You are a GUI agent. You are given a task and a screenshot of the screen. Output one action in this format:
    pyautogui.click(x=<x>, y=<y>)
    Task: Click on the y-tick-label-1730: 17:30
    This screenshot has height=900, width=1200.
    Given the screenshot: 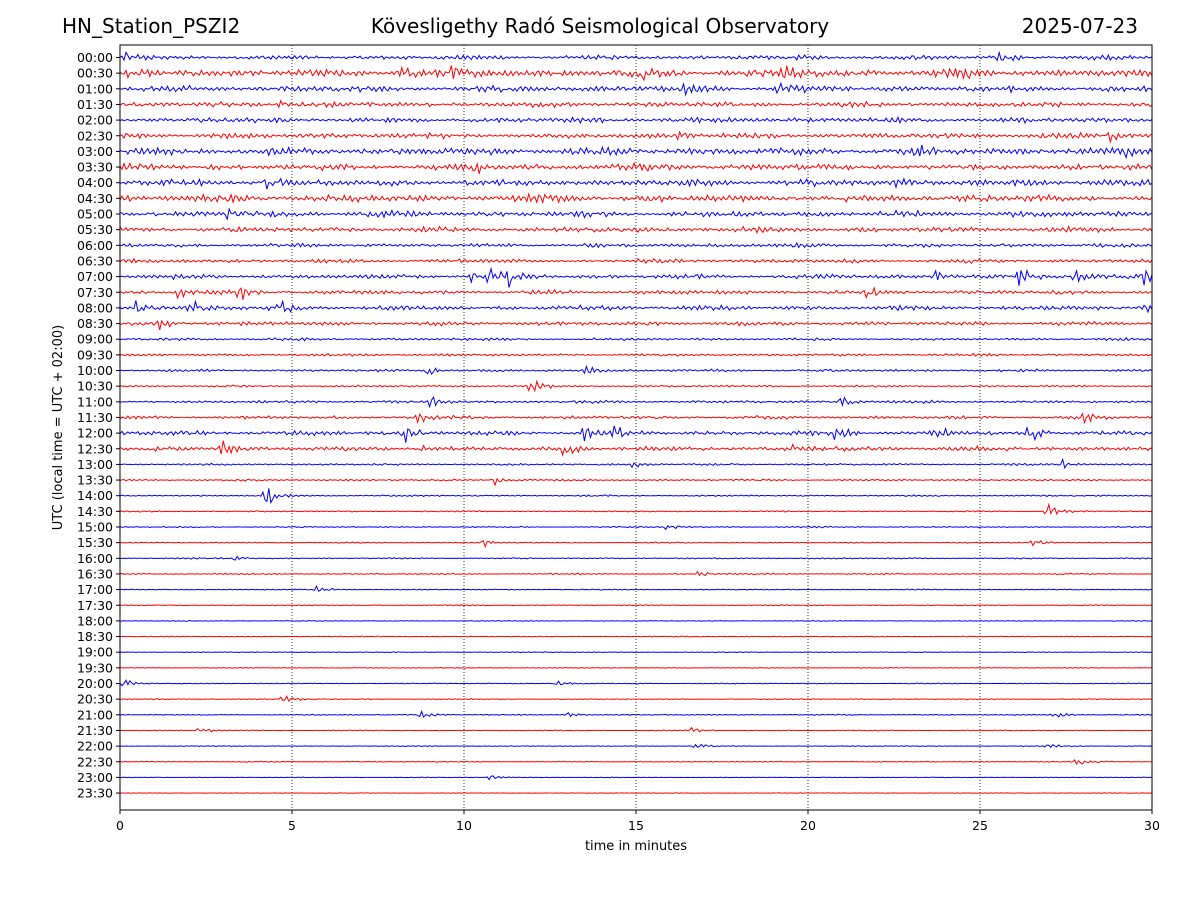 What is the action you would take?
    pyautogui.click(x=95, y=605)
    